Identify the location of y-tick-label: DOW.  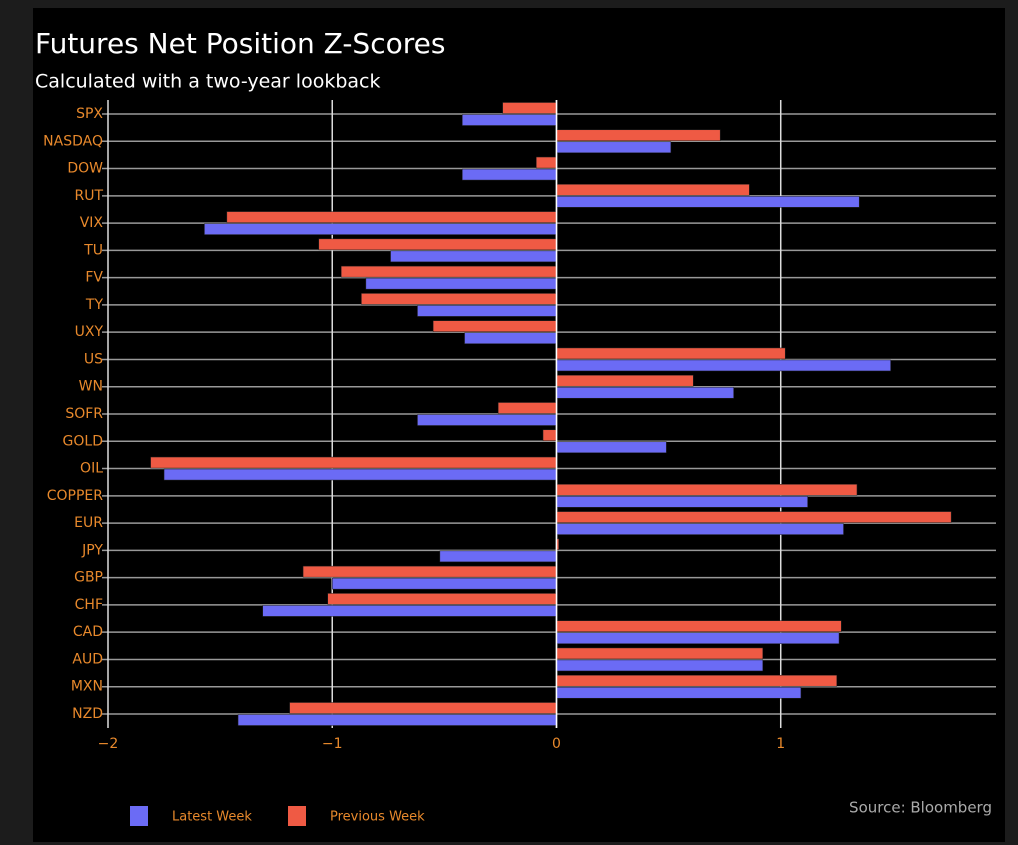
(85, 169).